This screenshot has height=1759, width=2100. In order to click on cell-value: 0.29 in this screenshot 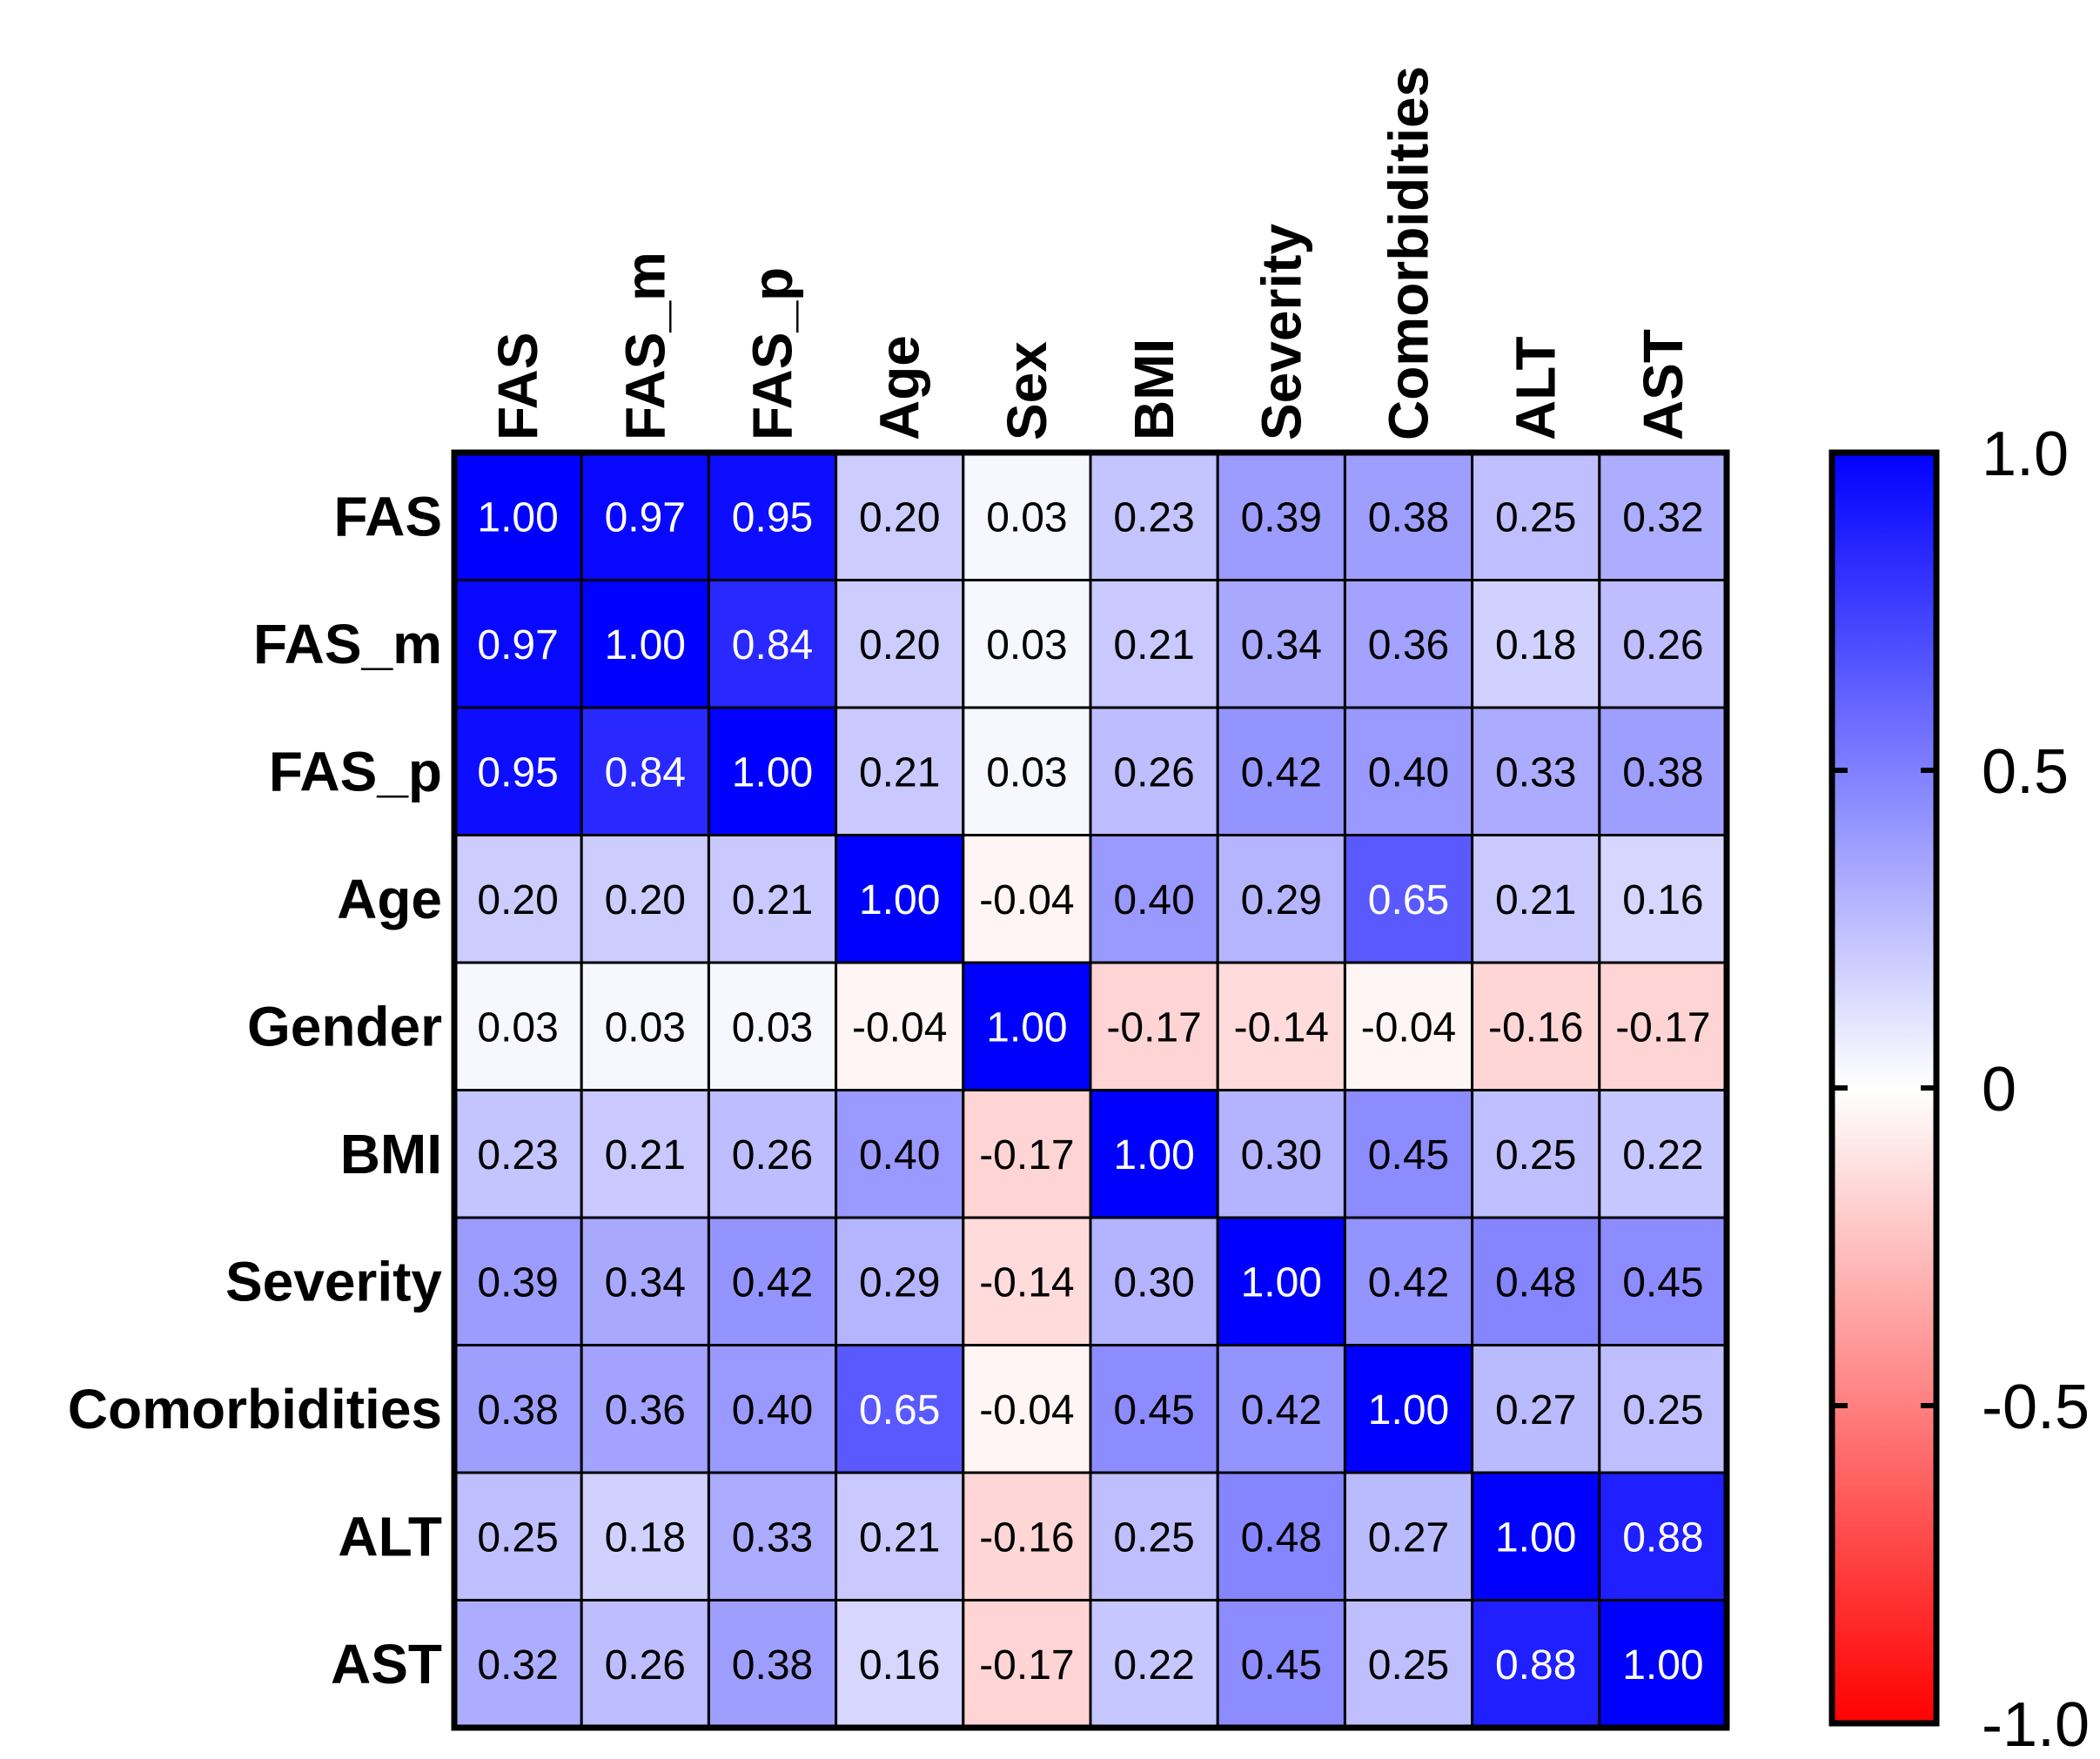, I will do `click(1281, 900)`.